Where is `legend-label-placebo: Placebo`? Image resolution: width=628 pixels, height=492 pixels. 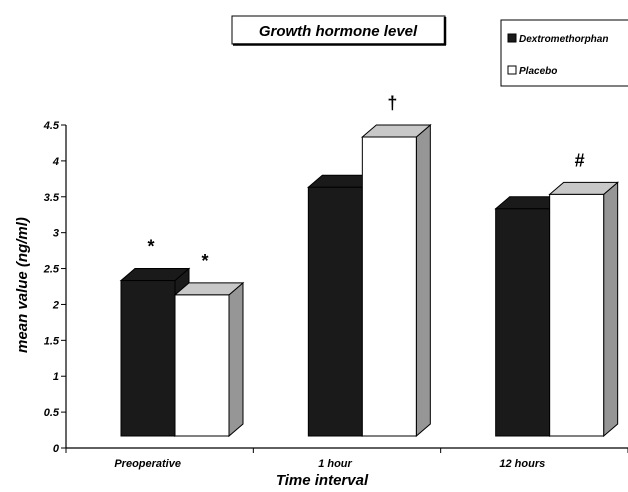 legend-label-placebo: Placebo is located at coordinates (538, 71).